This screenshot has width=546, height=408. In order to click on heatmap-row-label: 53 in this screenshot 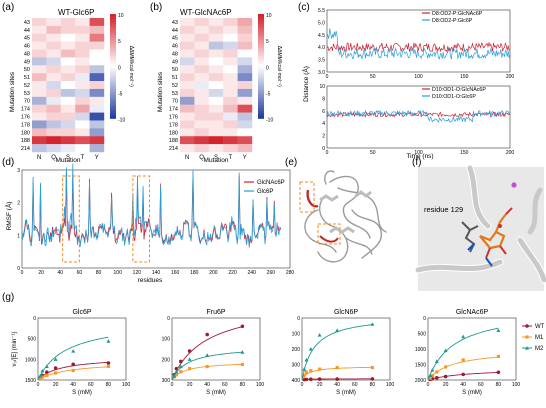, I will do `click(27, 94)`.